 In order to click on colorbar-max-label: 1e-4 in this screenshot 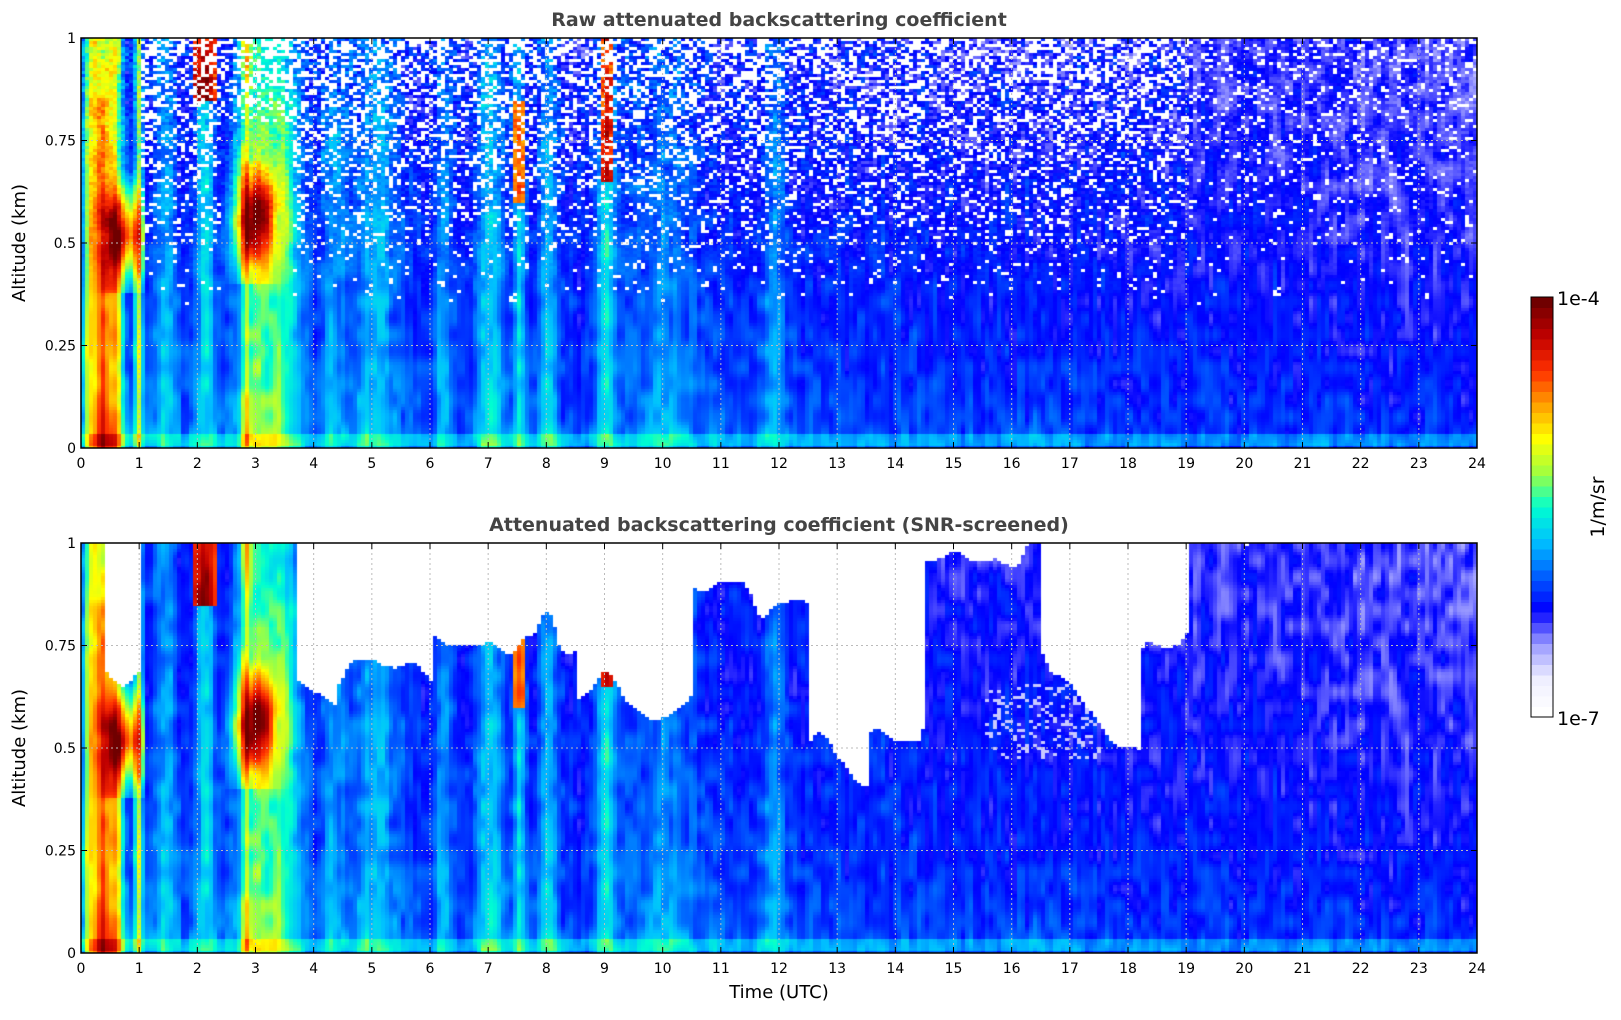, I will do `click(1578, 299)`.